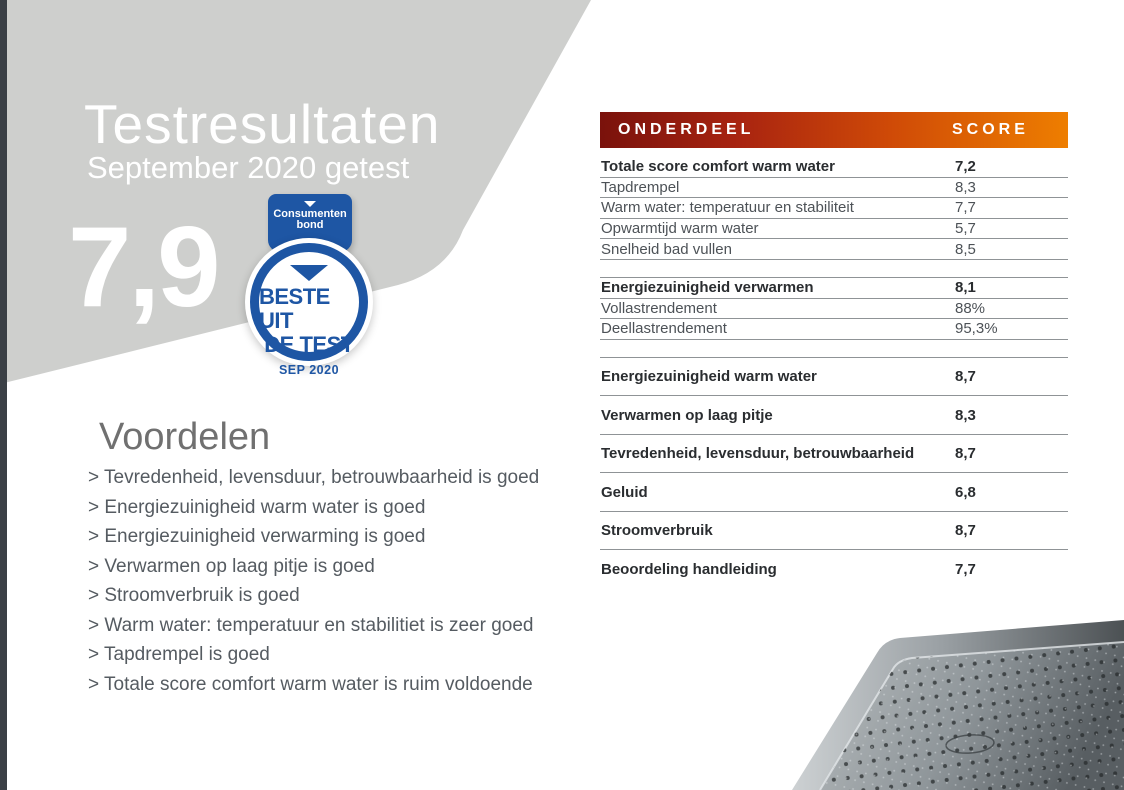  I want to click on row-label: Deellastrendement, so click(664, 329).